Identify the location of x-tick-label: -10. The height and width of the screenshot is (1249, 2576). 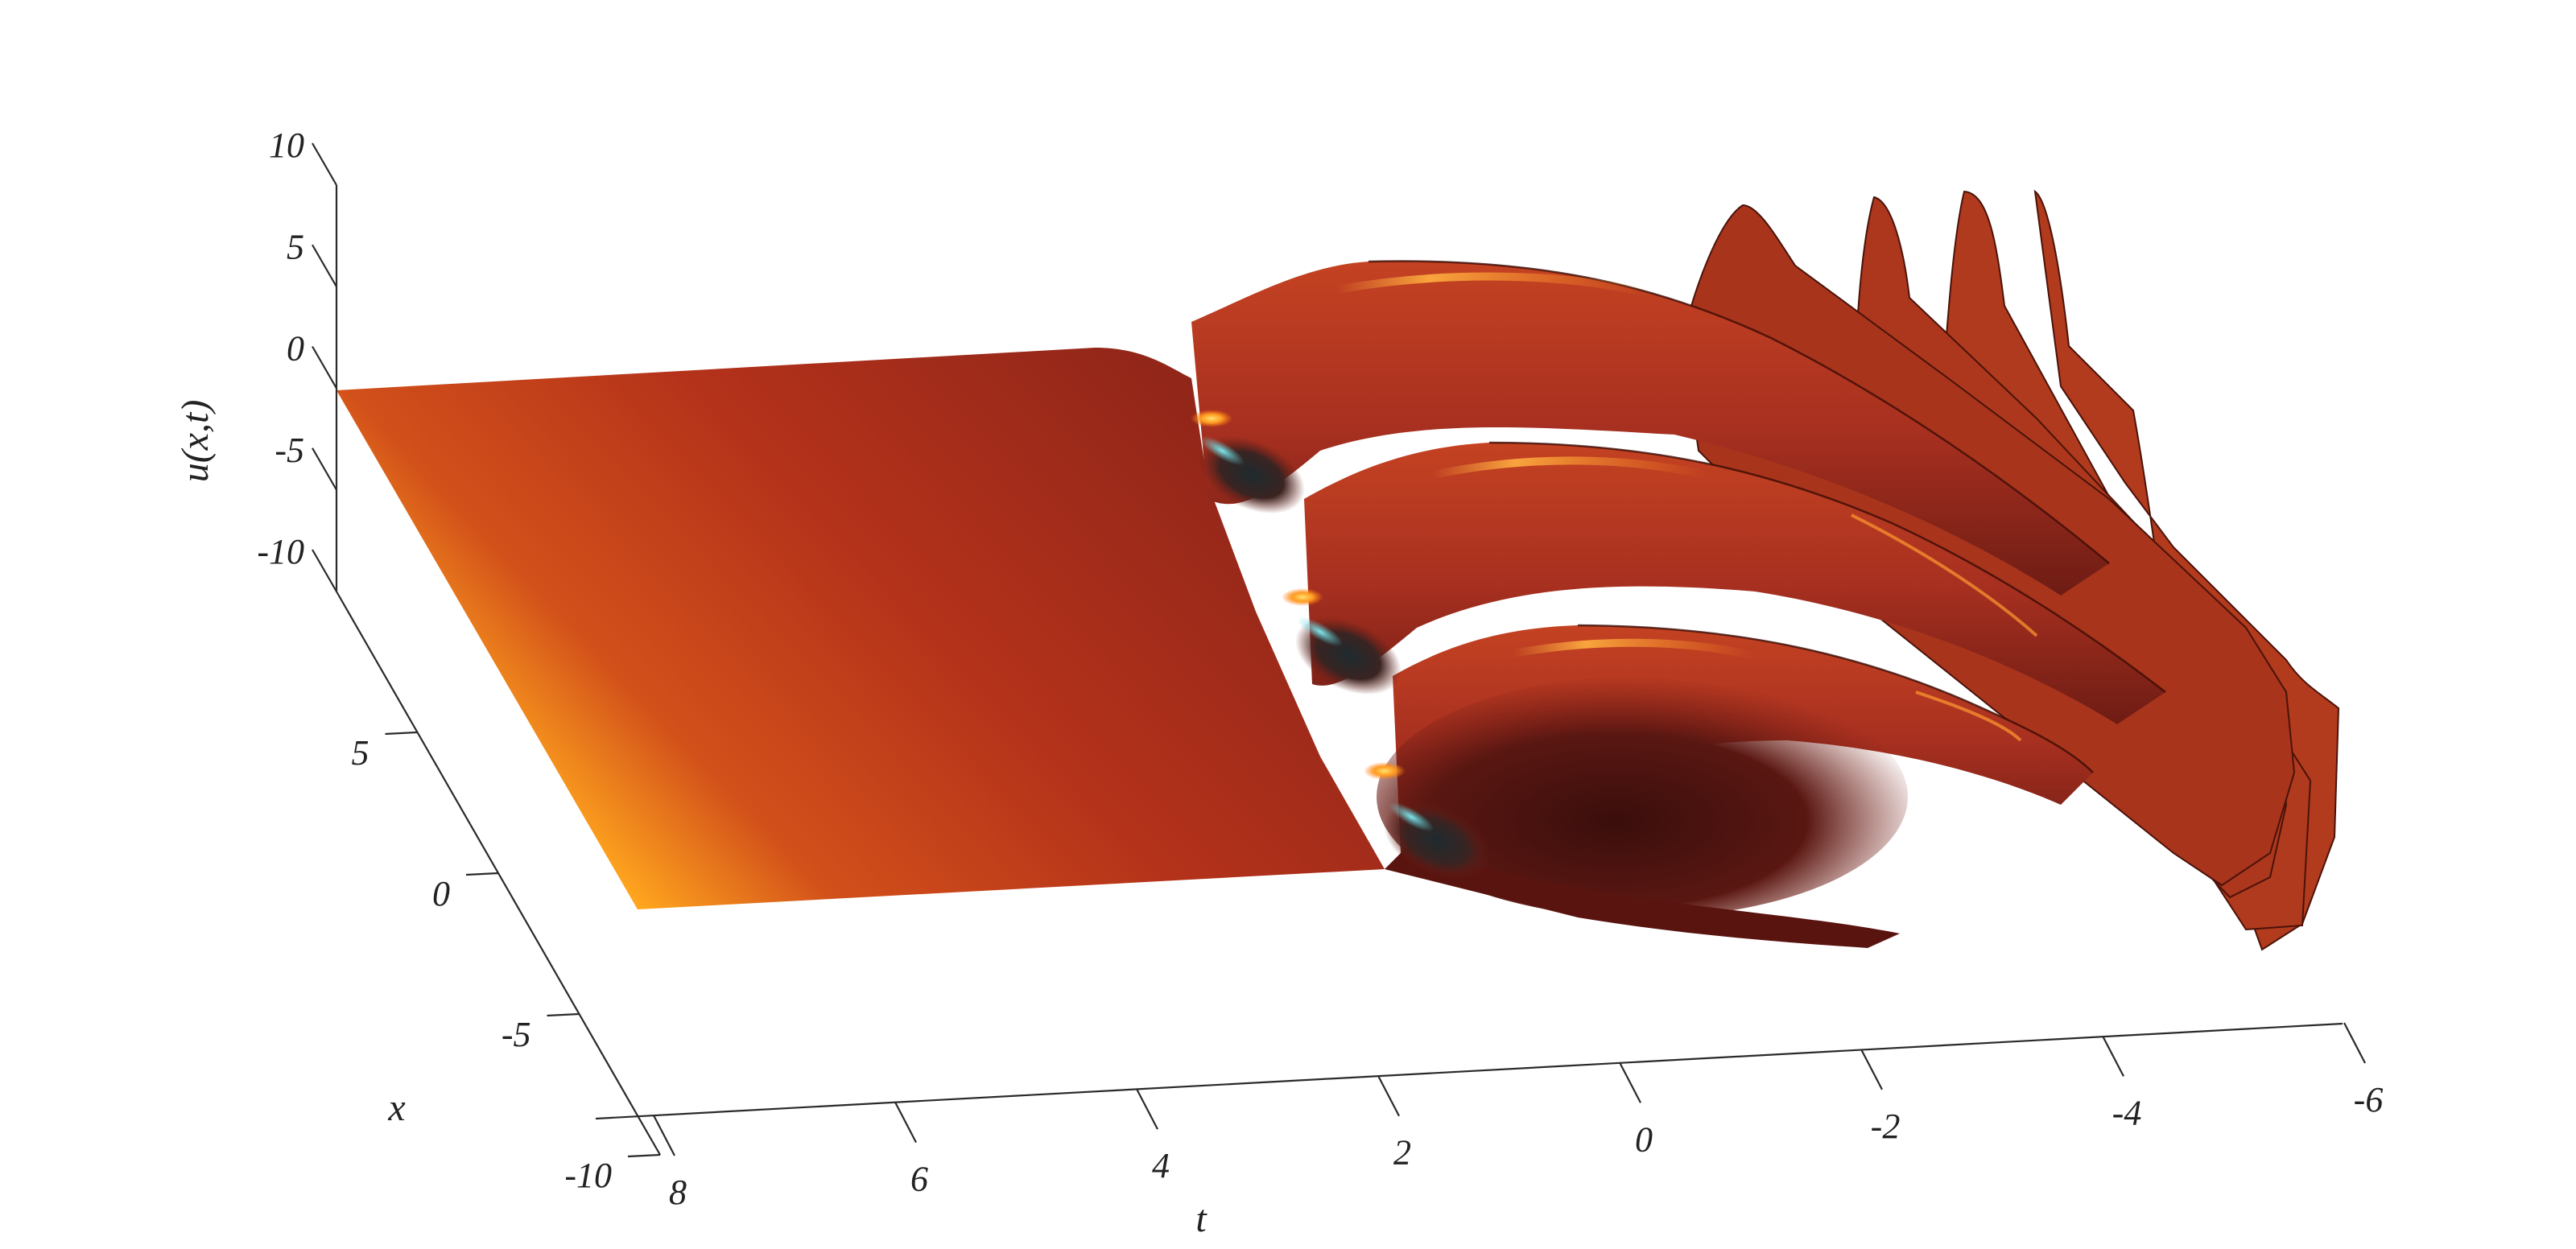
(588, 1176).